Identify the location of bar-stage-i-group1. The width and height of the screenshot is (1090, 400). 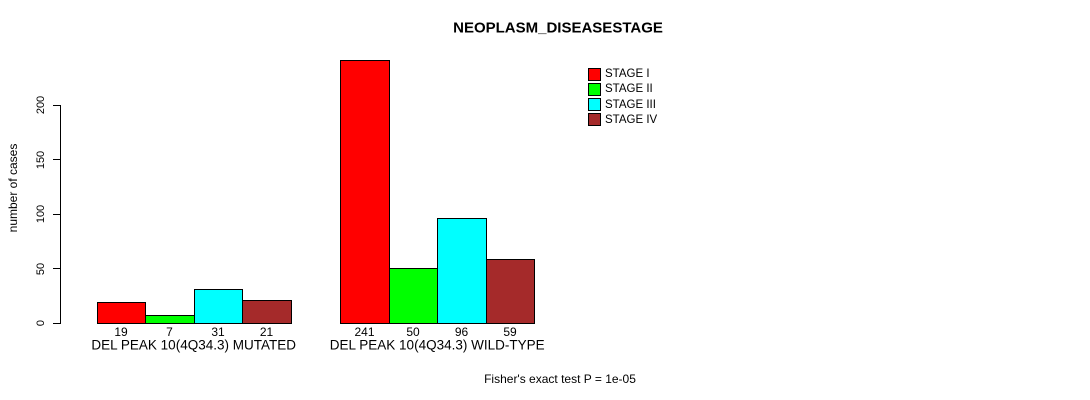
(121, 313).